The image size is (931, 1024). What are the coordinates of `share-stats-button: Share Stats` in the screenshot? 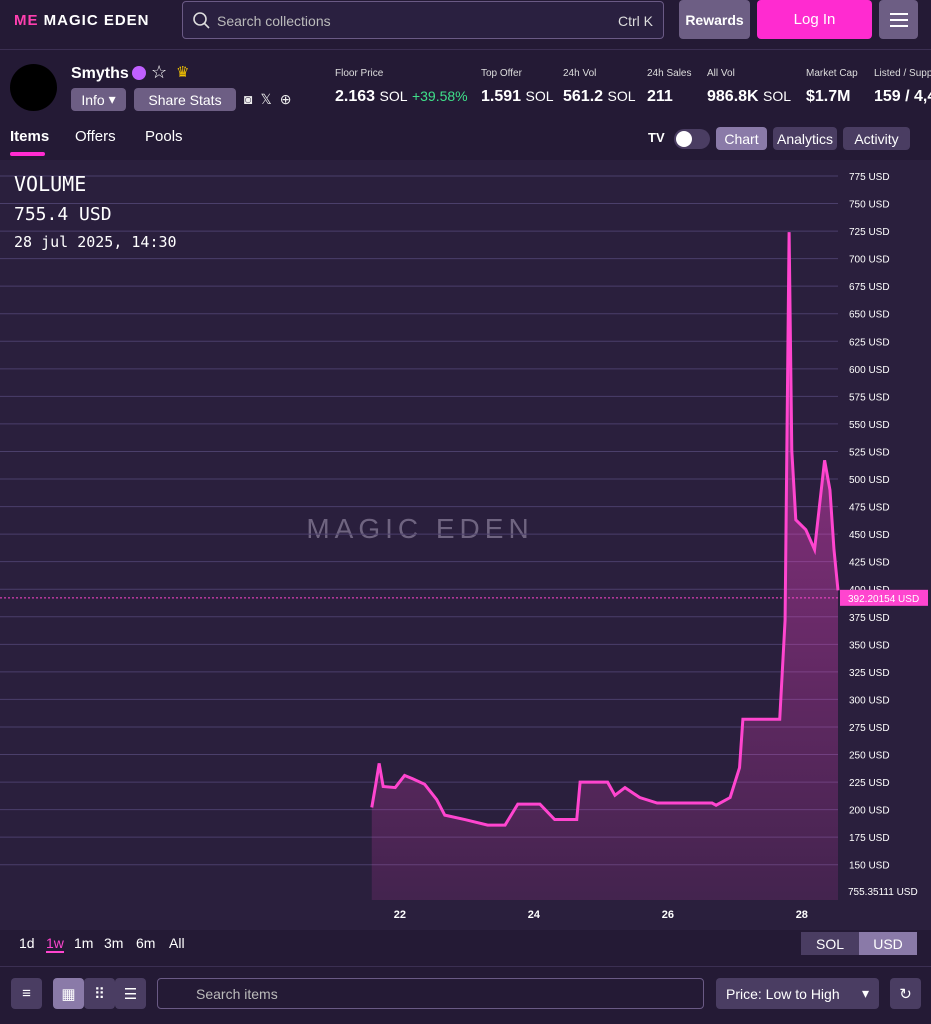 It's located at (185, 99).